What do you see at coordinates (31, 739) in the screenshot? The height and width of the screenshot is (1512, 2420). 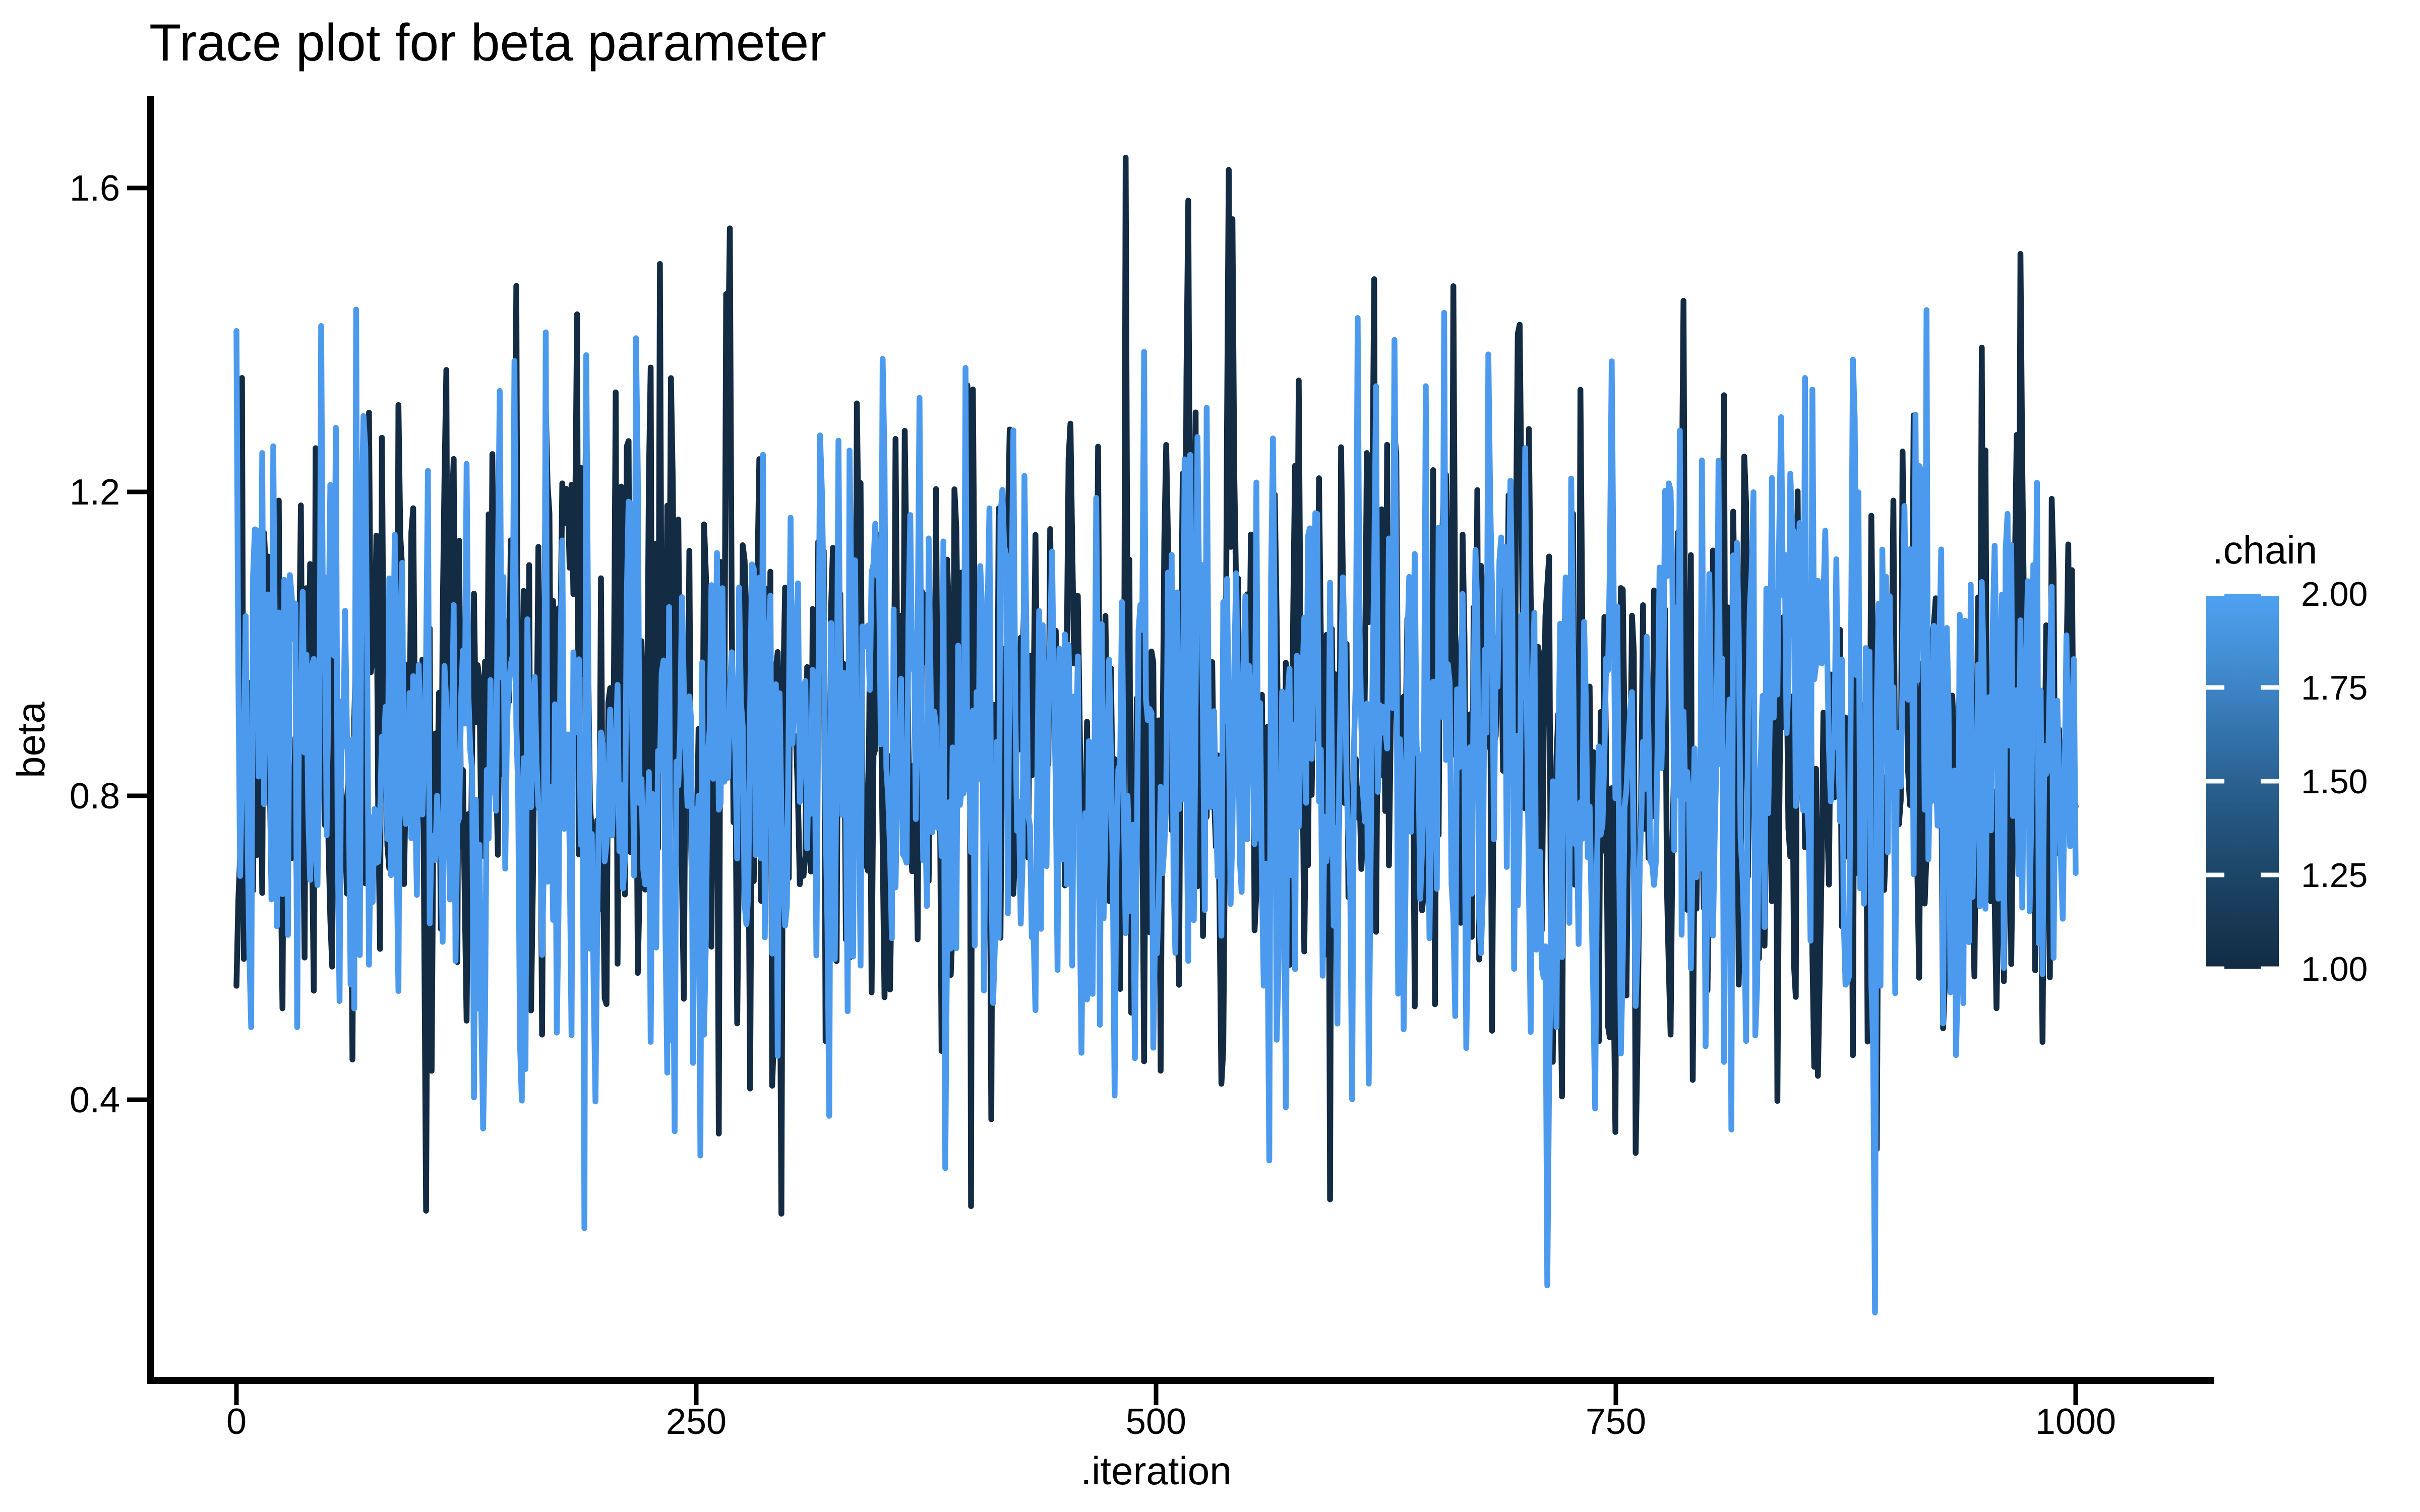 I see `y-axis-title: beta` at bounding box center [31, 739].